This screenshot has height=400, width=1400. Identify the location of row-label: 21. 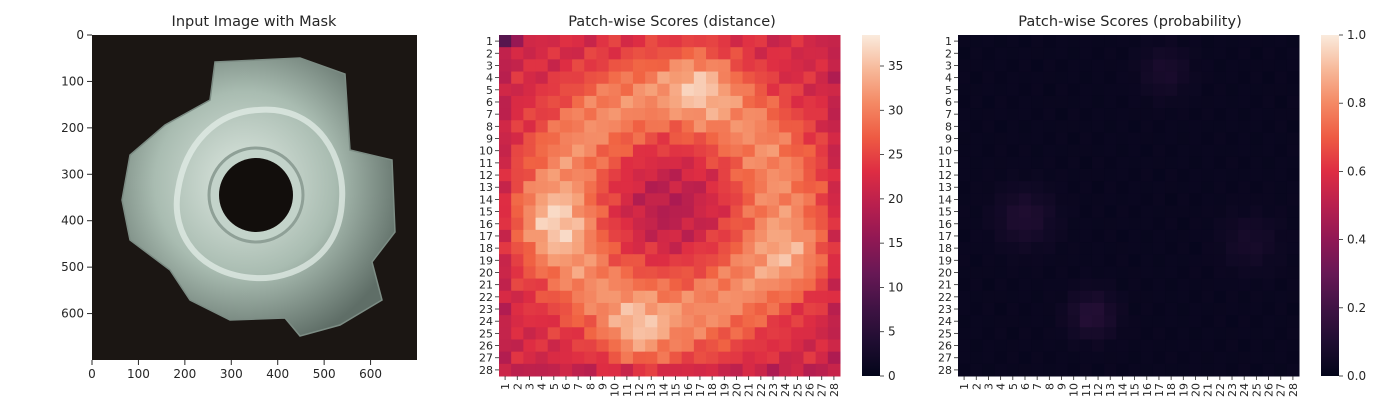
(945, 285).